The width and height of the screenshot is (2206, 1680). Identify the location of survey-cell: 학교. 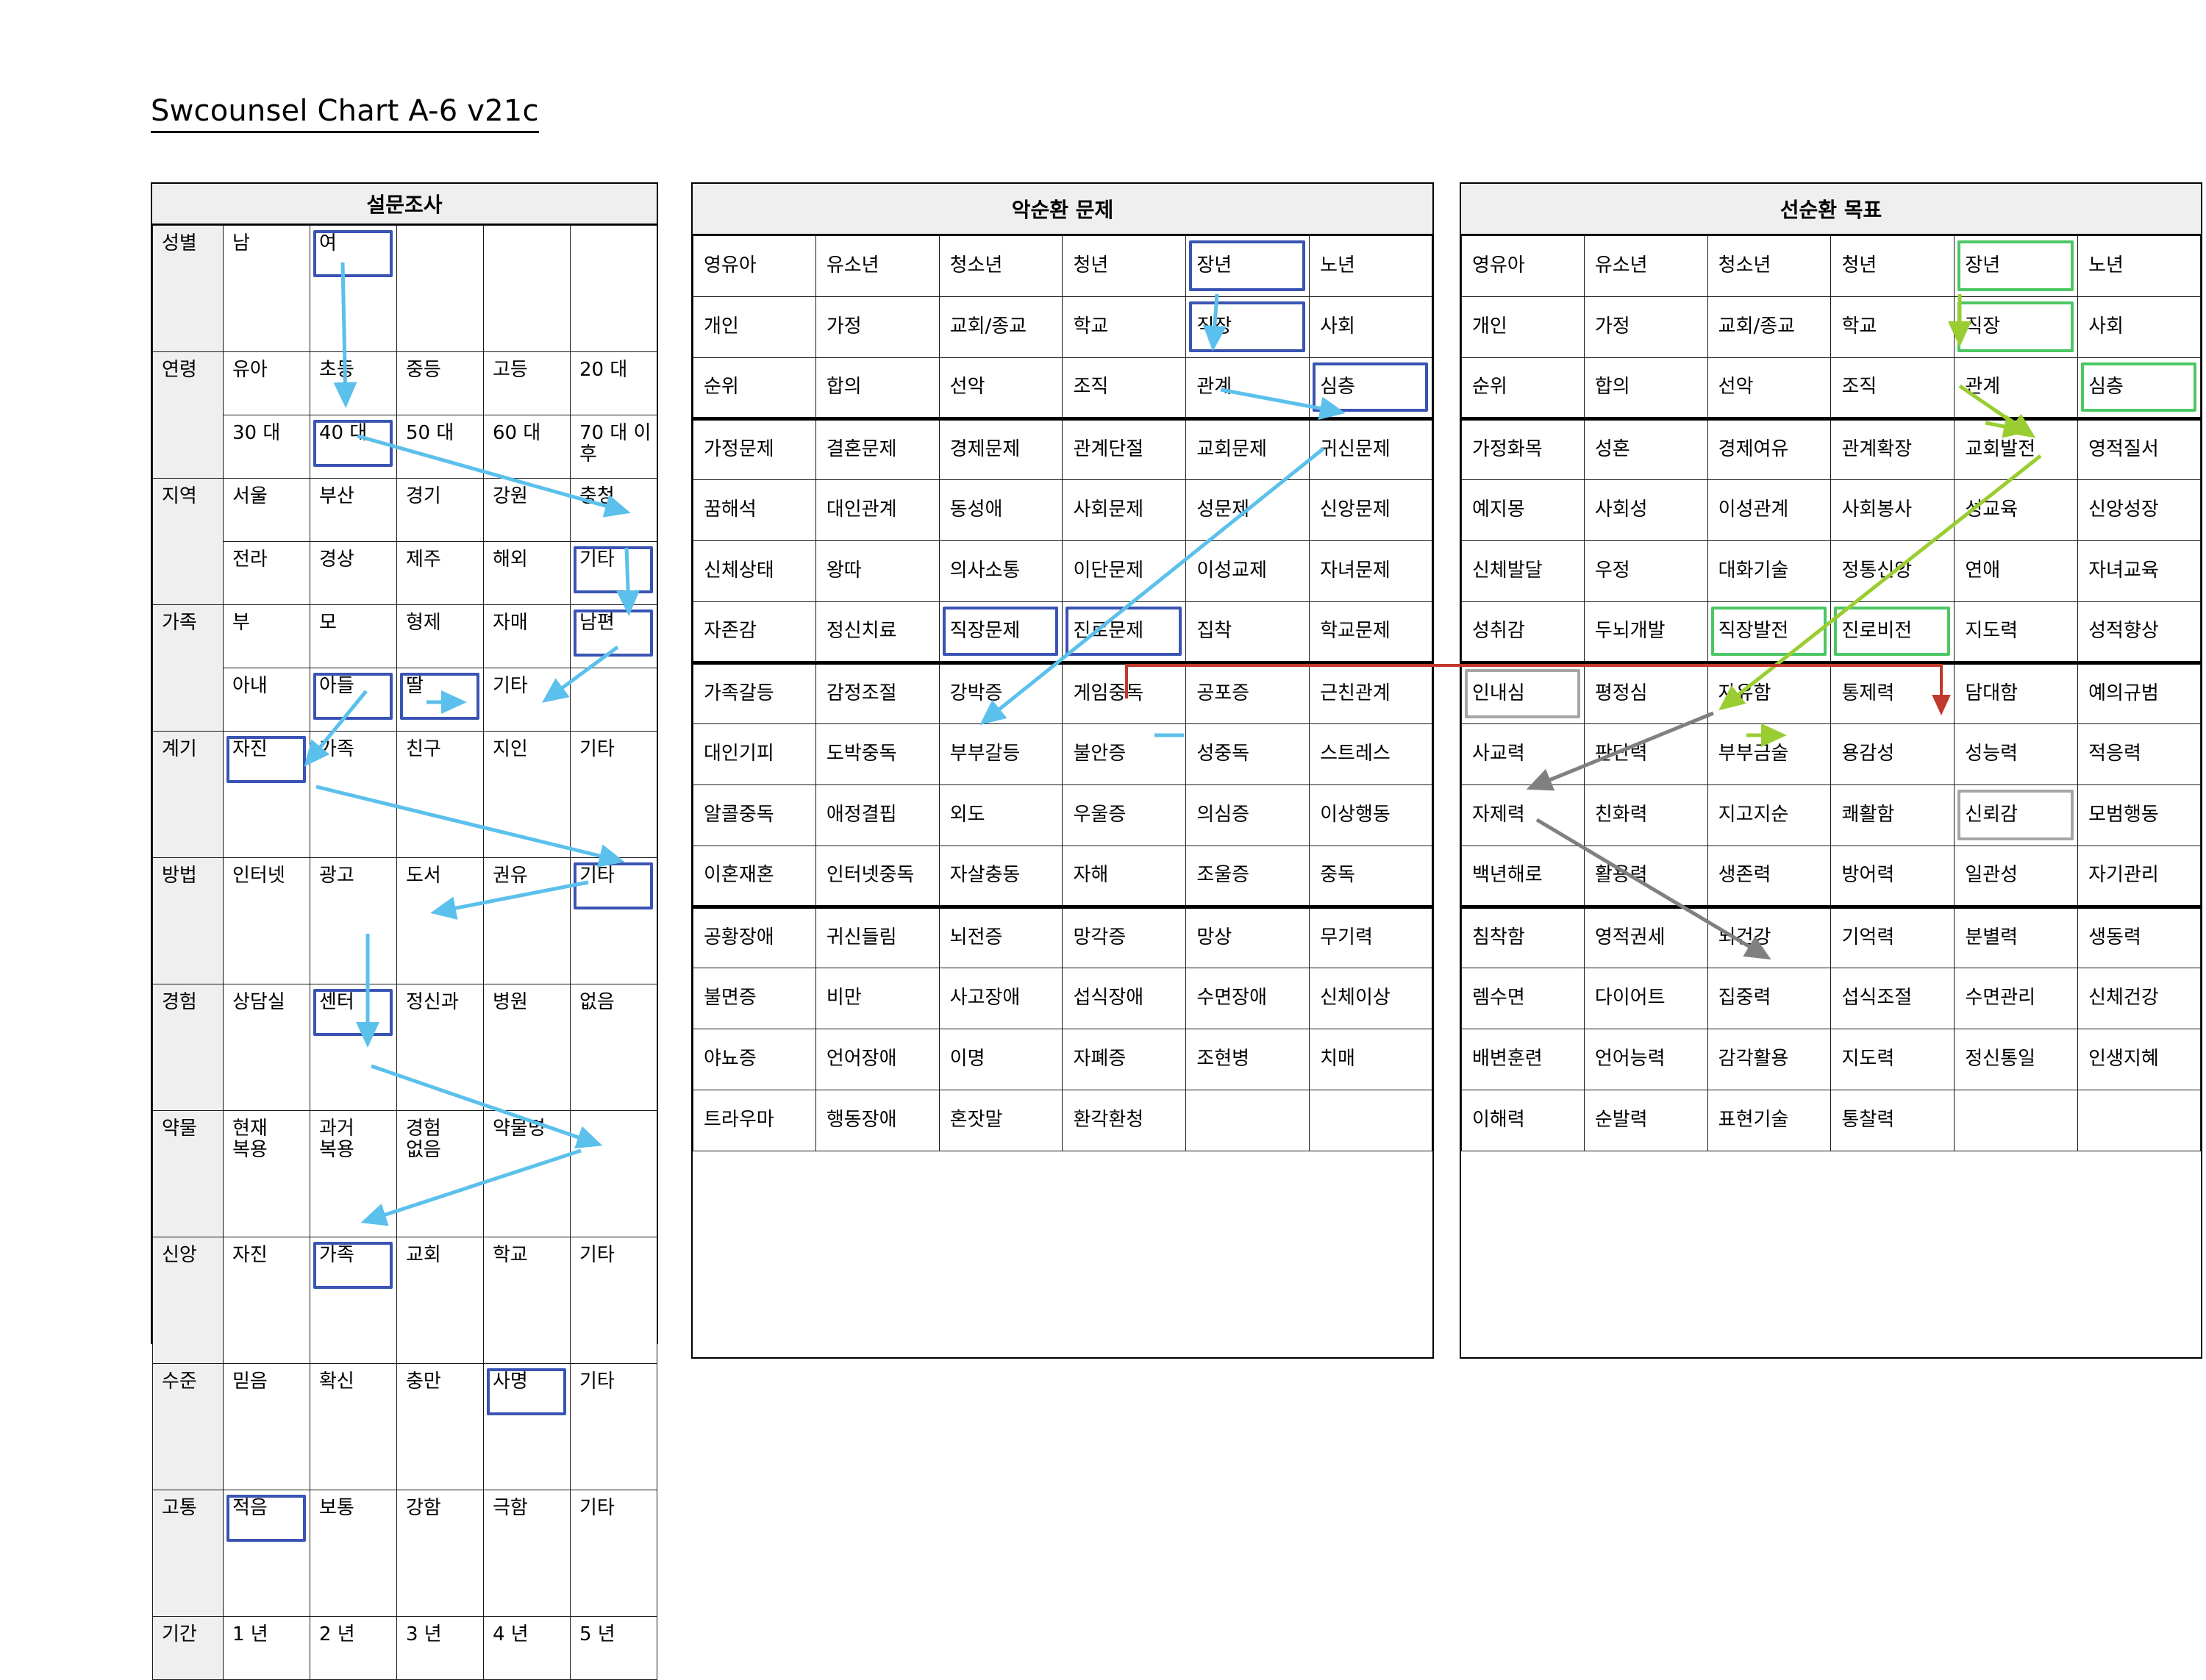
(527, 1300).